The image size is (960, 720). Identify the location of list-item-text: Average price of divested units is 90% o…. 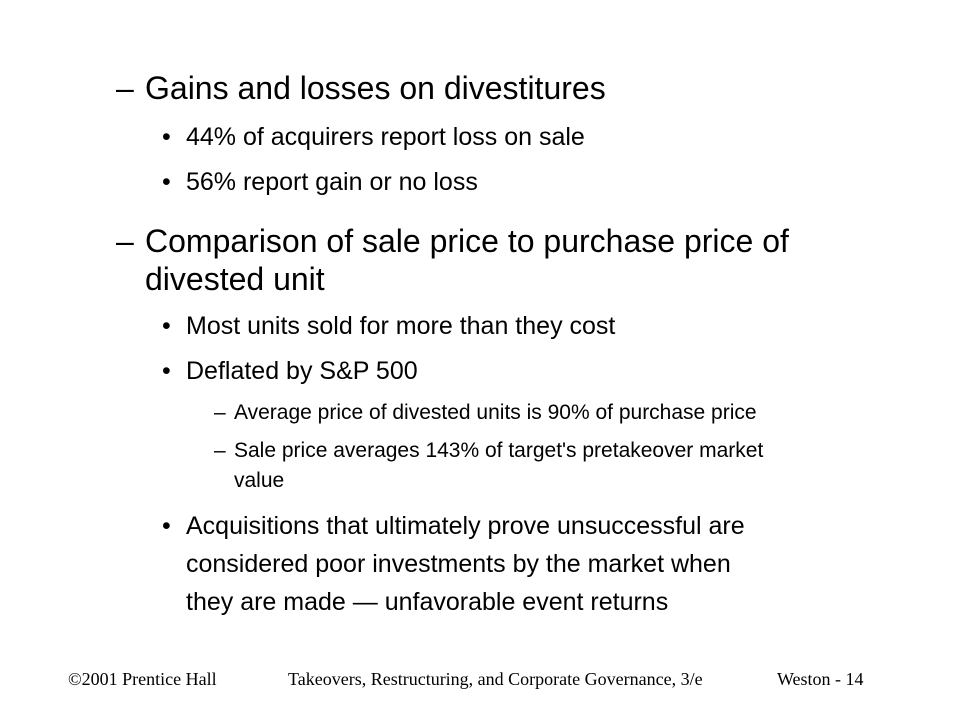
(495, 412).